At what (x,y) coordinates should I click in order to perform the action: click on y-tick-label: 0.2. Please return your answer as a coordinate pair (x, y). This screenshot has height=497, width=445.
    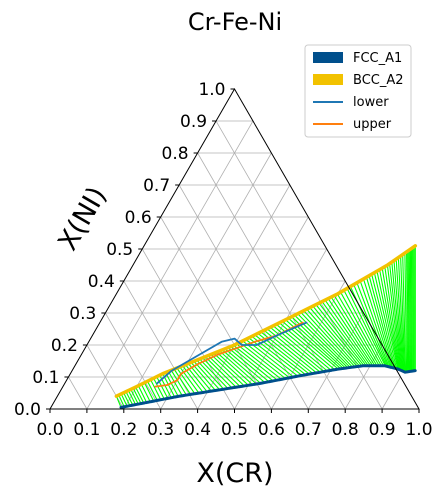
    Looking at the image, I should click on (64, 346).